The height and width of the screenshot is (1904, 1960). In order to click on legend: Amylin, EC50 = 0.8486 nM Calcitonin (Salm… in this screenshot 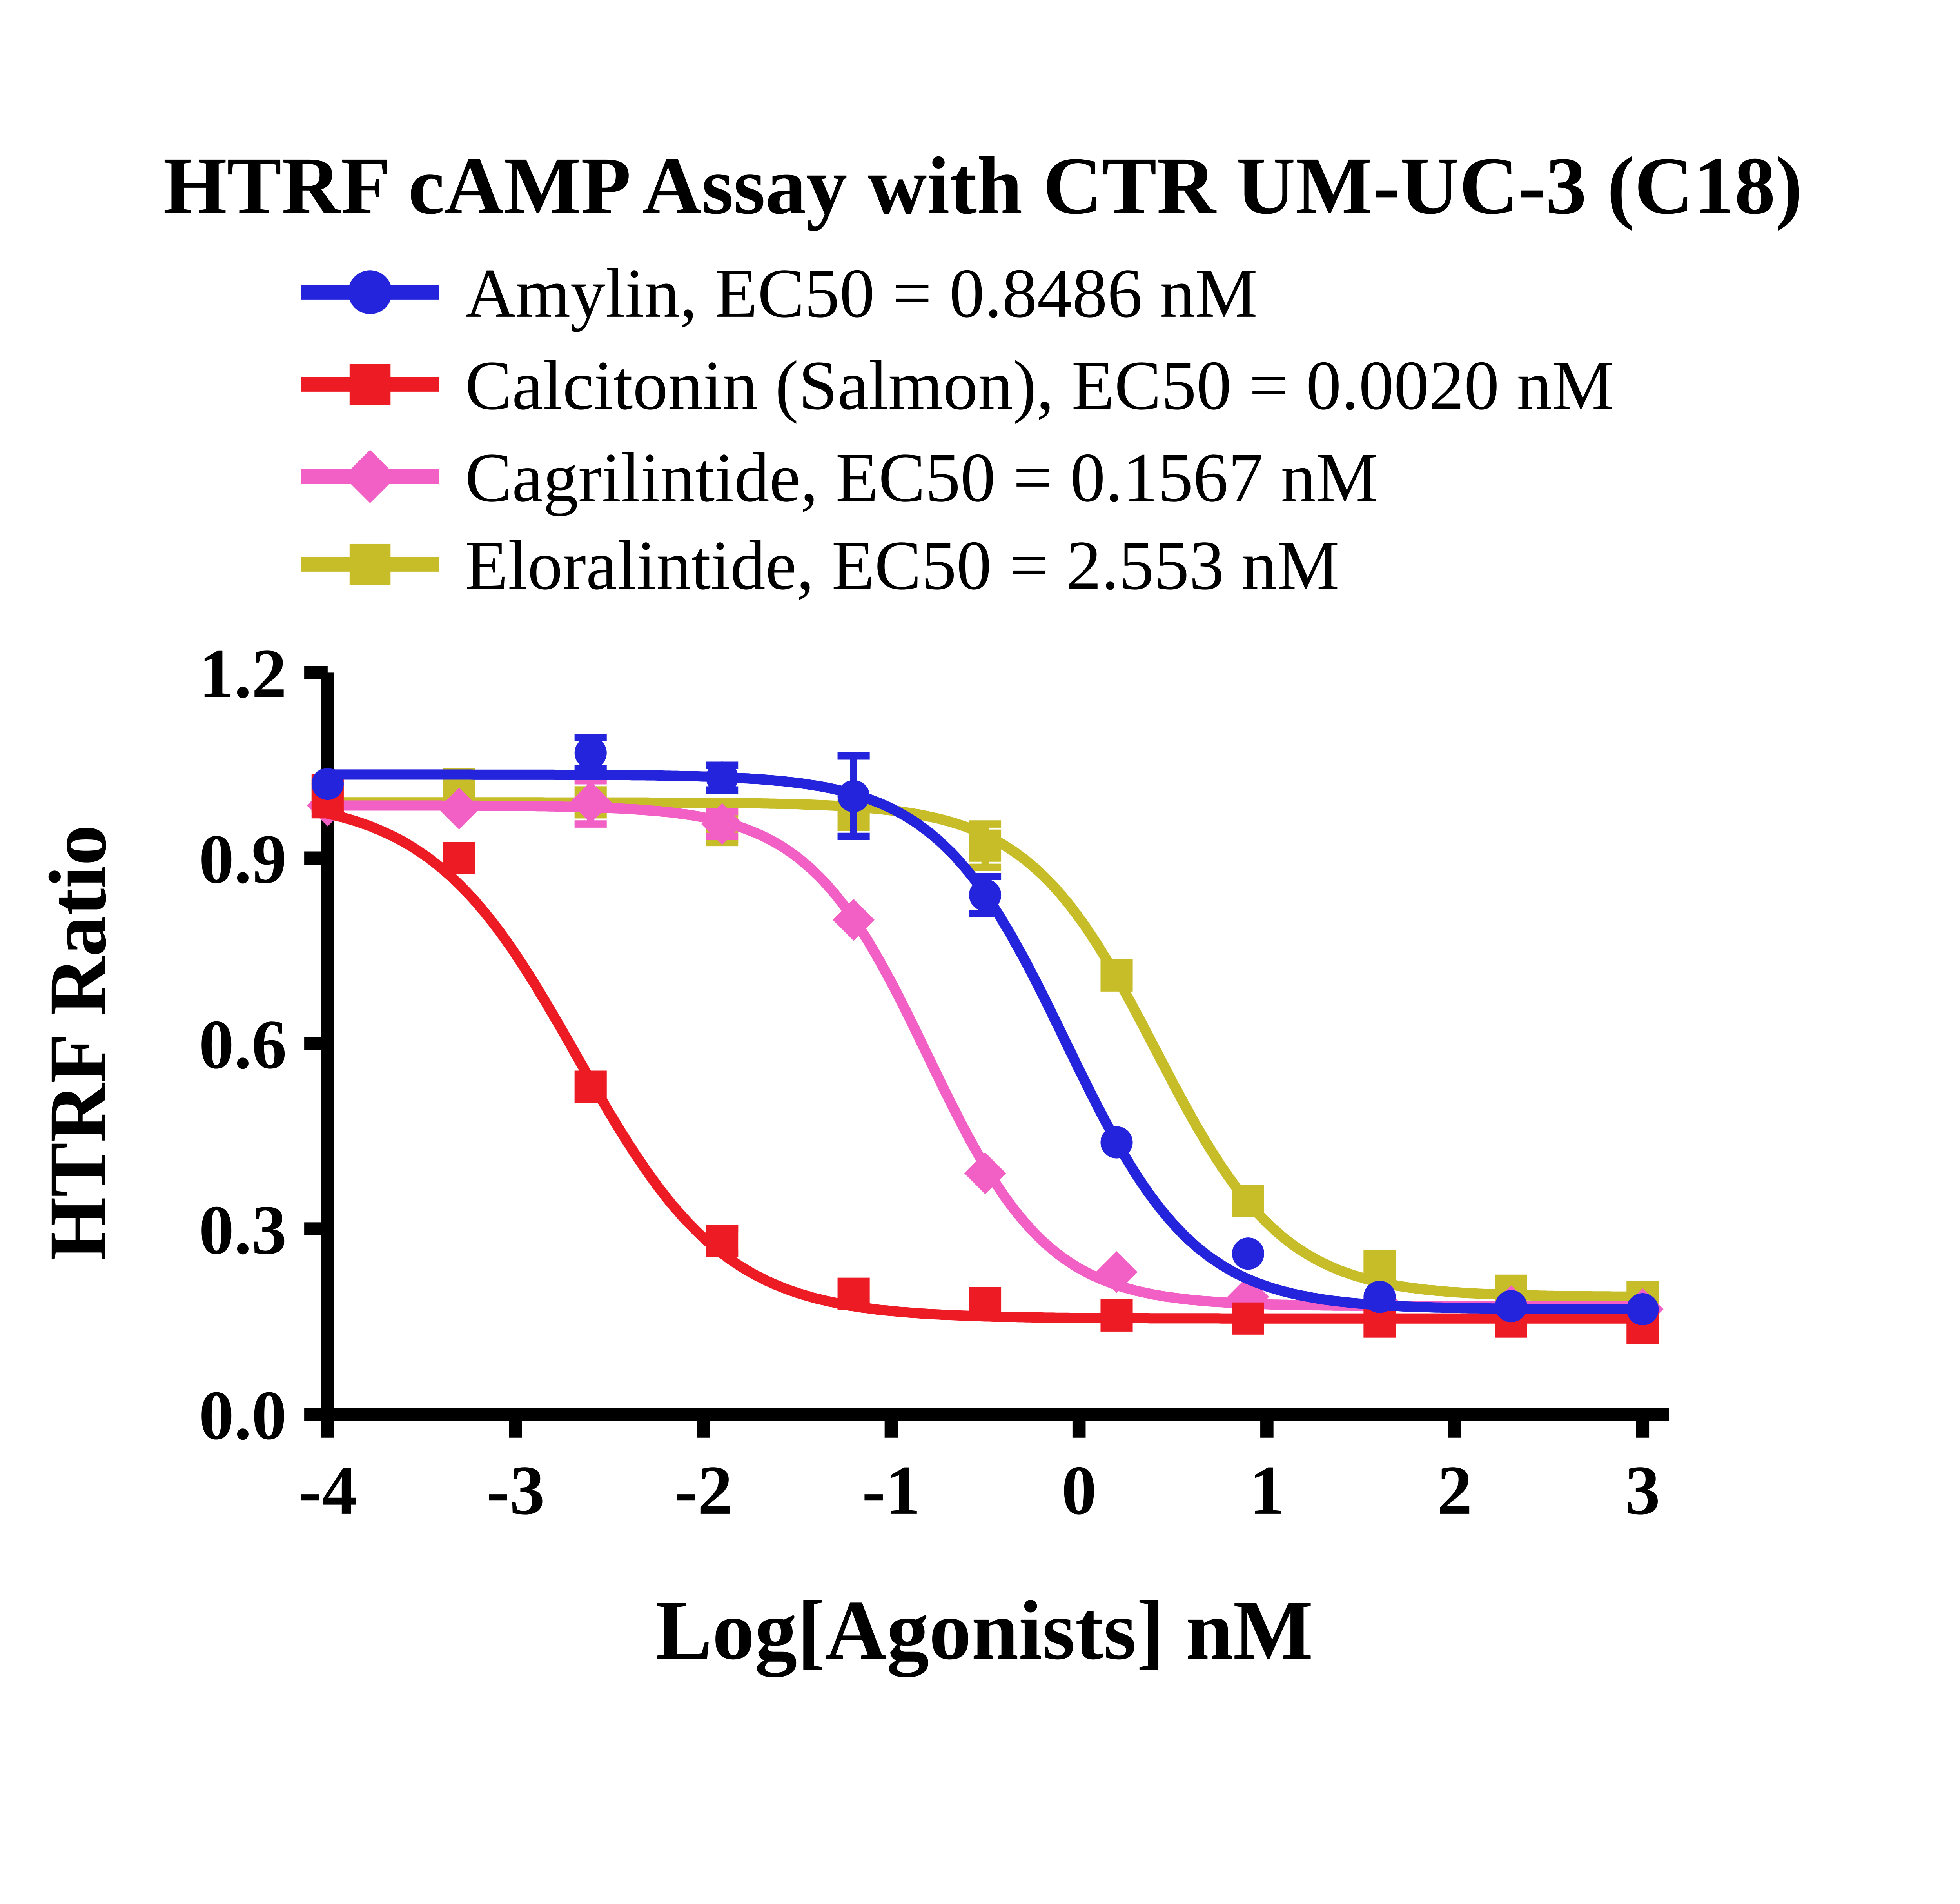, I will do `click(957, 429)`.